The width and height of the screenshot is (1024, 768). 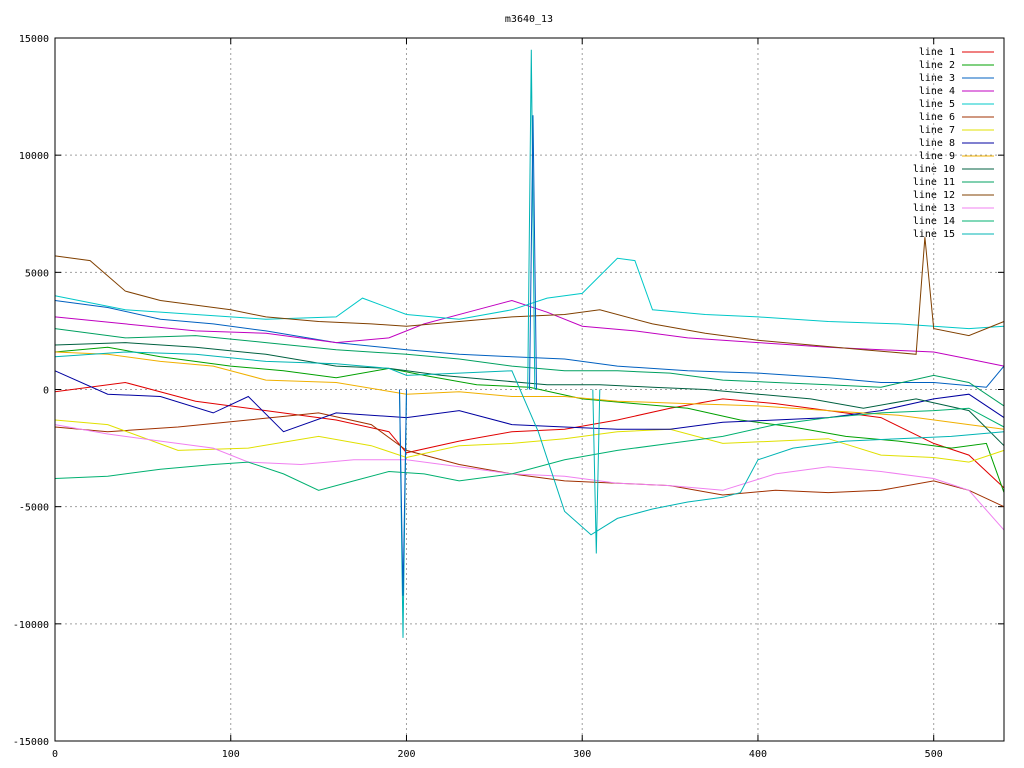 I want to click on legend-label: line 8, so click(x=937, y=143).